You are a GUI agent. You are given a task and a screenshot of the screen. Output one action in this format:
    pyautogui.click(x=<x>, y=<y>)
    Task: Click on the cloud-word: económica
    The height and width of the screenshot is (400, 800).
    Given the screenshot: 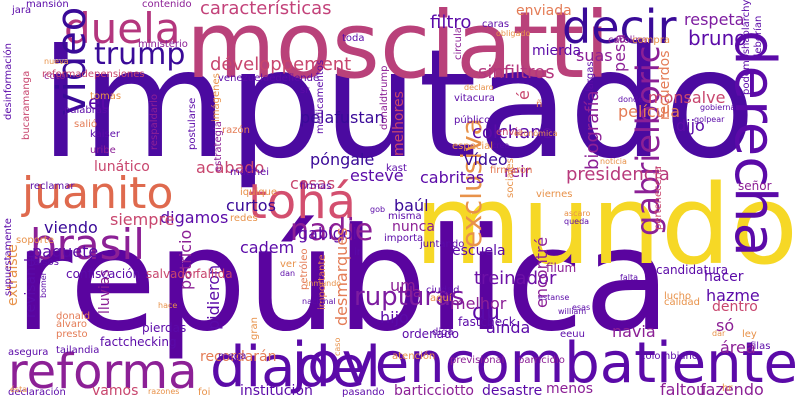 What is the action you would take?
    pyautogui.click(x=536, y=133)
    